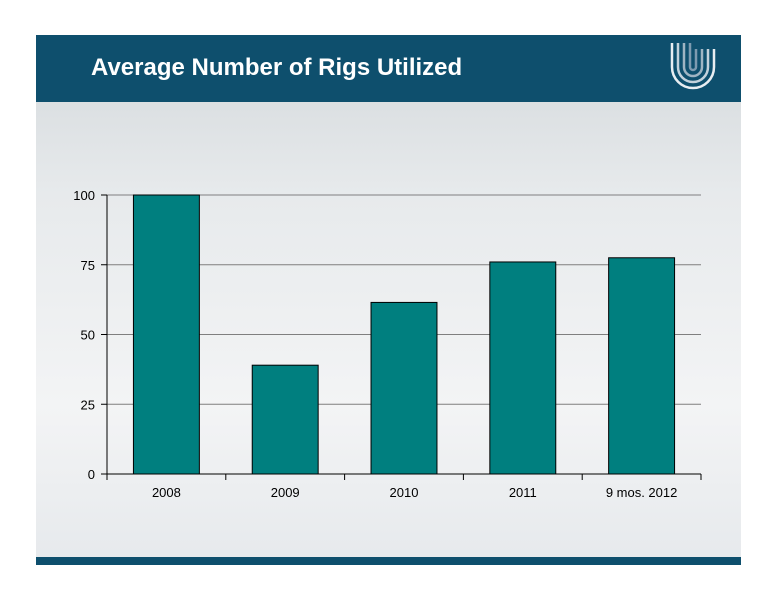 The height and width of the screenshot is (600, 776). What do you see at coordinates (693, 66) in the screenshot?
I see `company-logo-u-icon` at bounding box center [693, 66].